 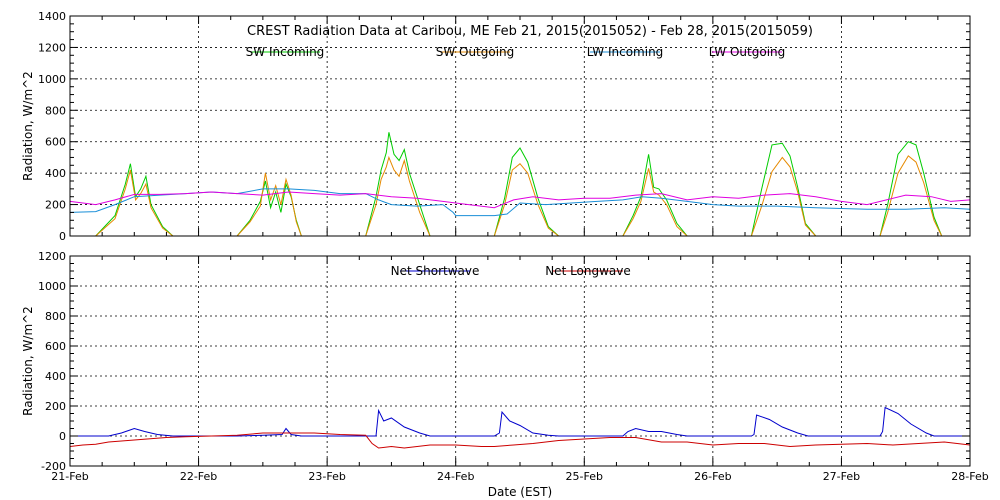 I want to click on upper-legend-label: LW Outgoing, so click(x=747, y=52).